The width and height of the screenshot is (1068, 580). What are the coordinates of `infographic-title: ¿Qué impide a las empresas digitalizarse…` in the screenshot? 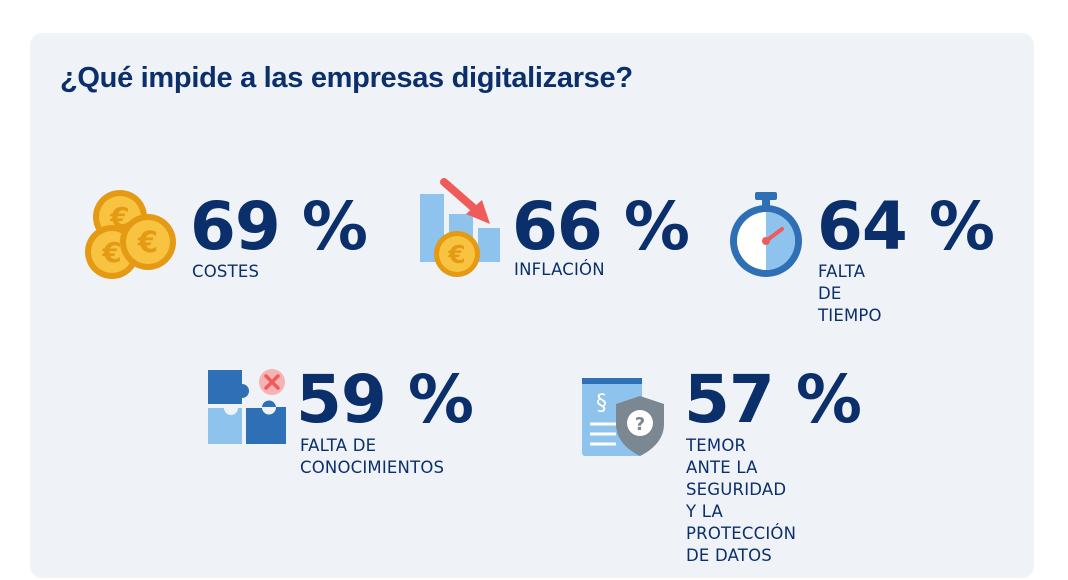 It's located at (346, 78).